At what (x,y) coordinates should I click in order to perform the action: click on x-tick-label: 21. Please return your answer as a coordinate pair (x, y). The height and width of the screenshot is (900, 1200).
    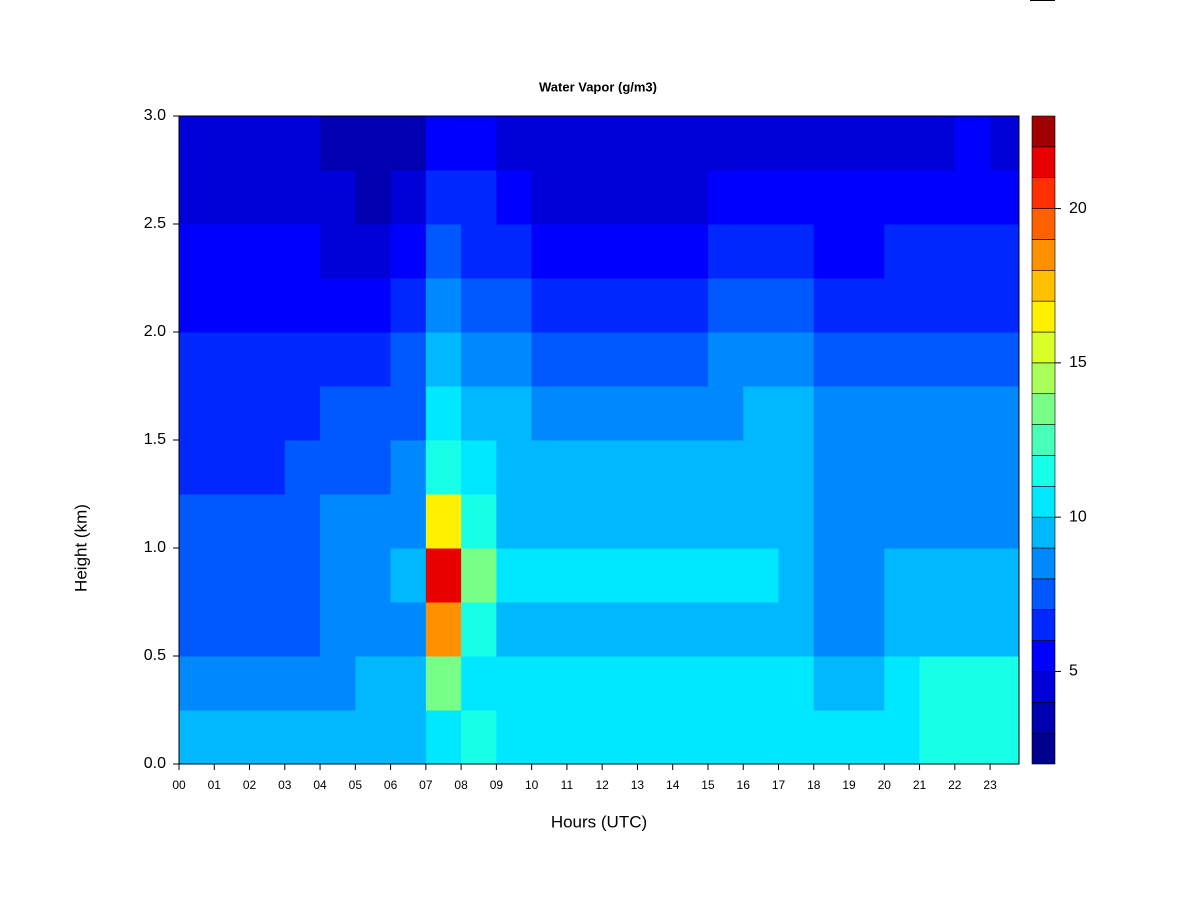
    Looking at the image, I should click on (920, 785).